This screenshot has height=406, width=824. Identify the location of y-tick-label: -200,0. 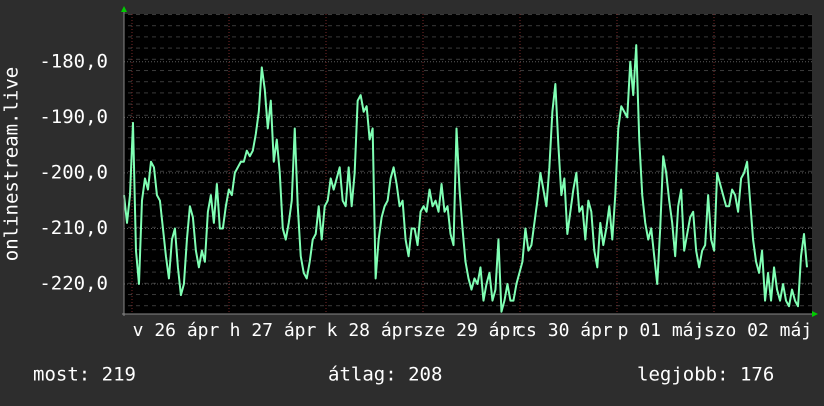
(73, 172).